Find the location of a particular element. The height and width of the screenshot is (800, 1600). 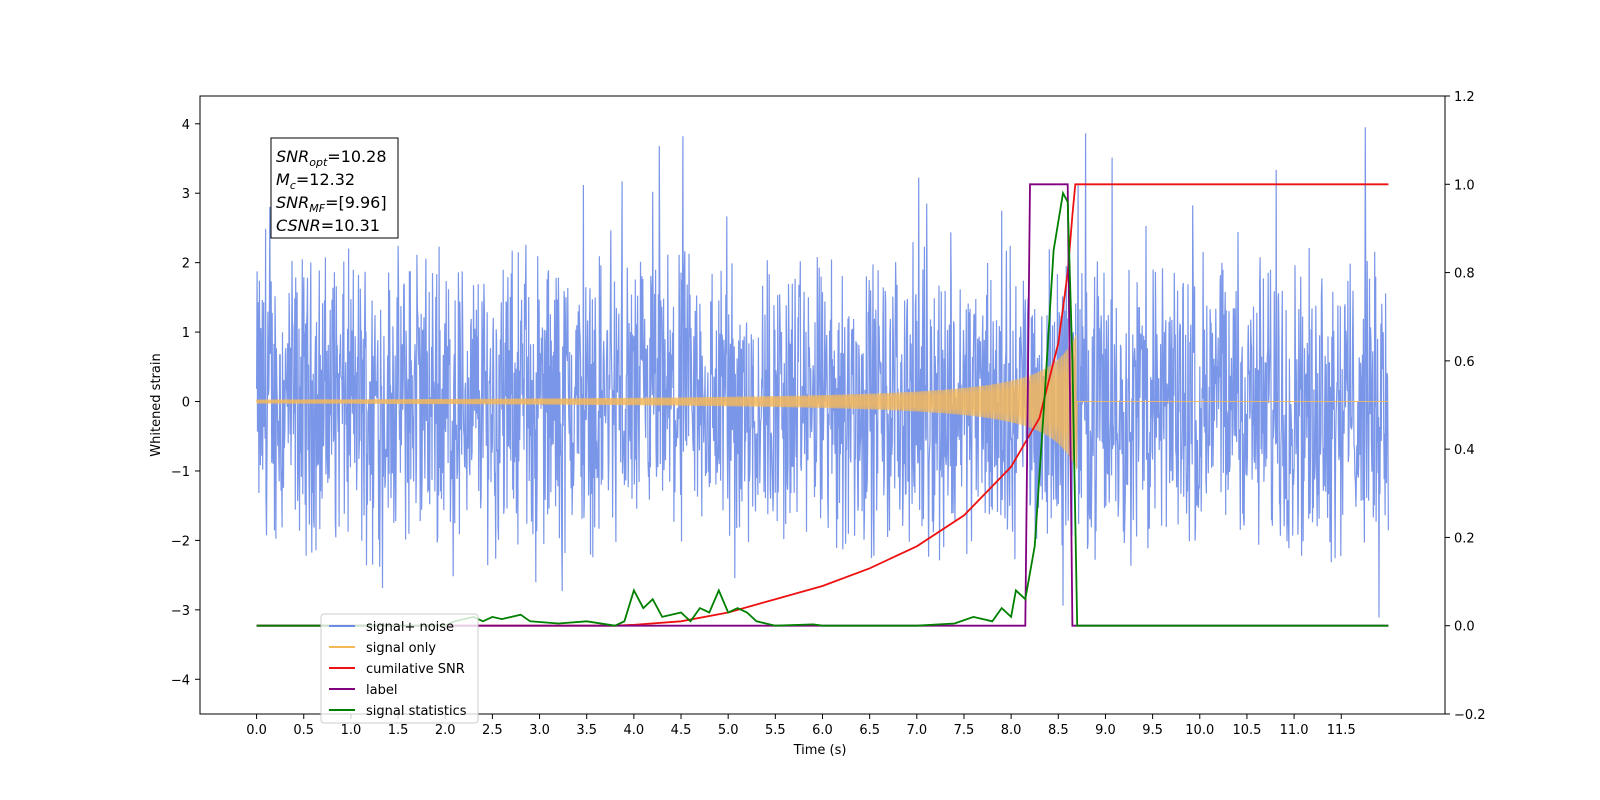

y2-tick-label: −0.2 is located at coordinates (1470, 715).